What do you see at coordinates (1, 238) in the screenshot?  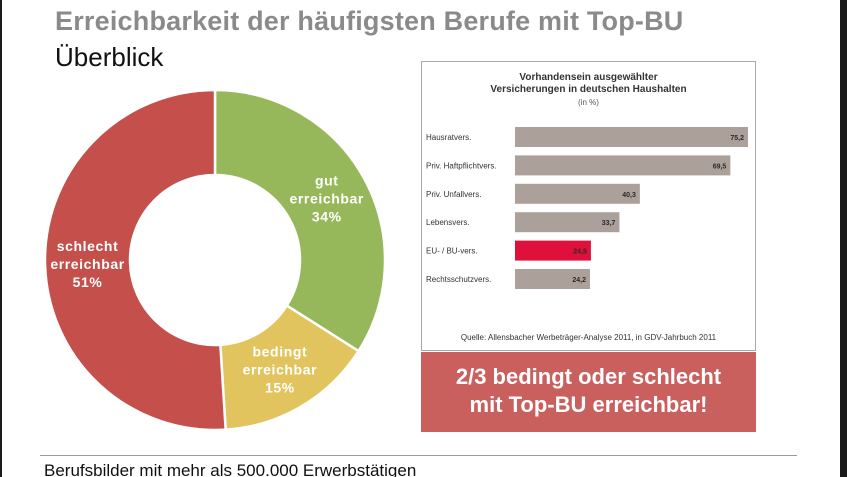 I see `slide-border-left` at bounding box center [1, 238].